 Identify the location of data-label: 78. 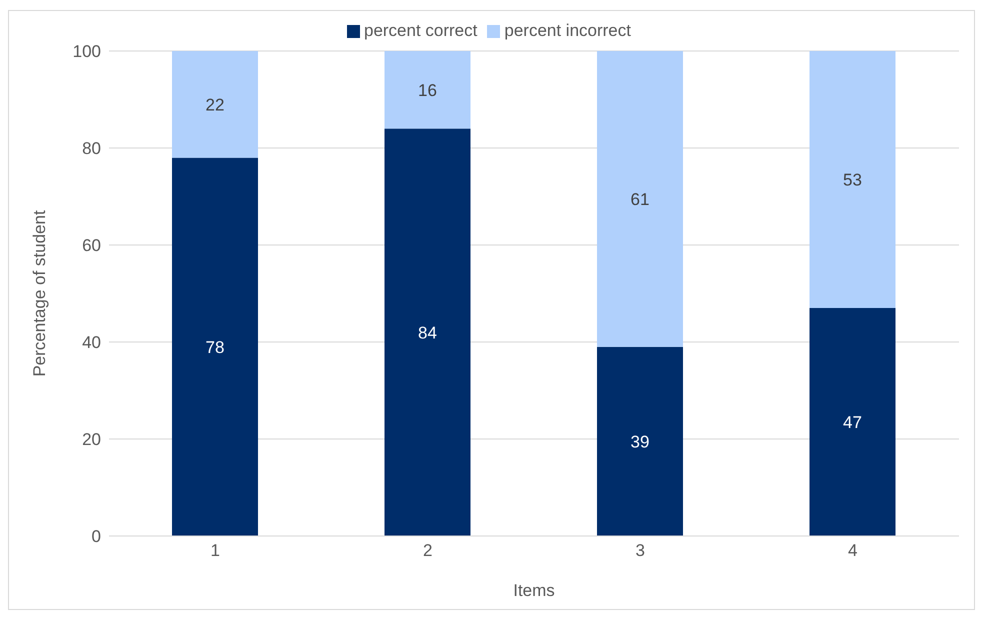
(215, 347).